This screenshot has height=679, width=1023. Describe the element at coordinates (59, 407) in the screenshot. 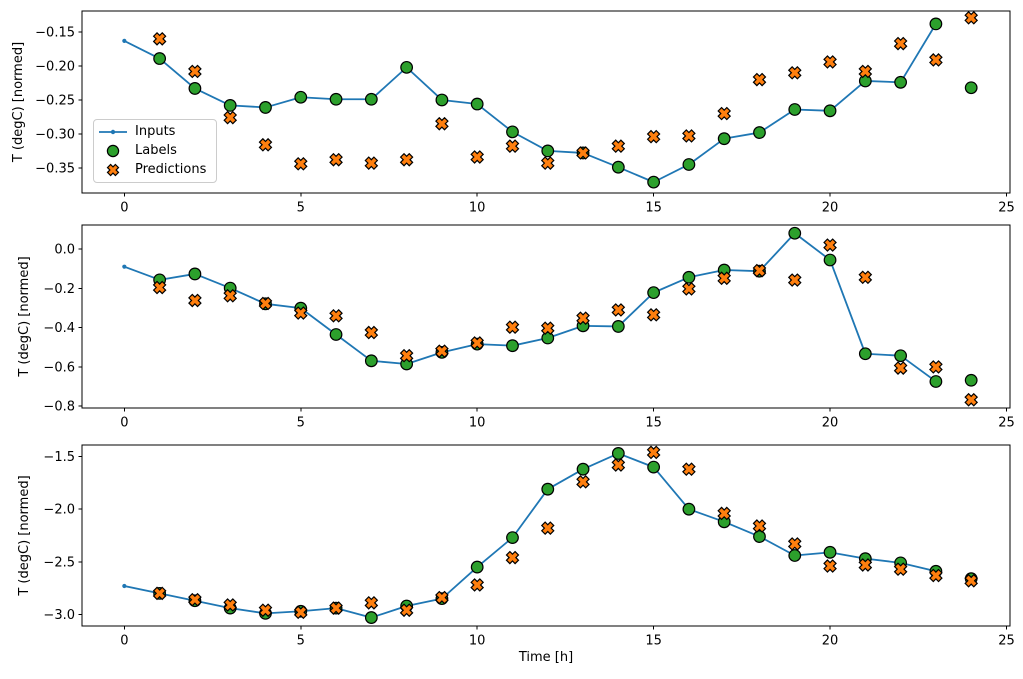

I see `y-tick-label: −0.8` at that location.